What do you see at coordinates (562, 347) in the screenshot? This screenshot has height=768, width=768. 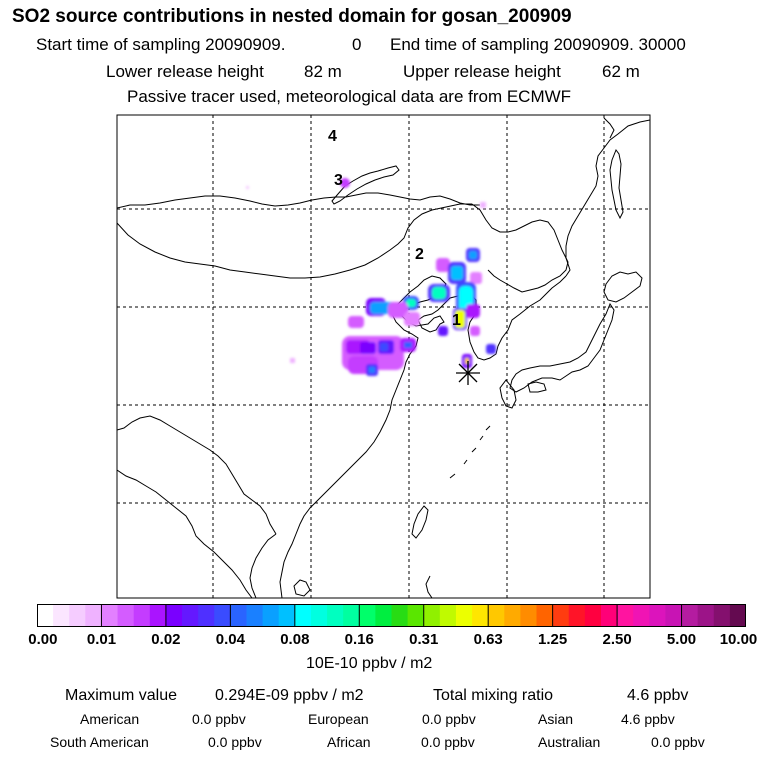 I see `honshu` at bounding box center [562, 347].